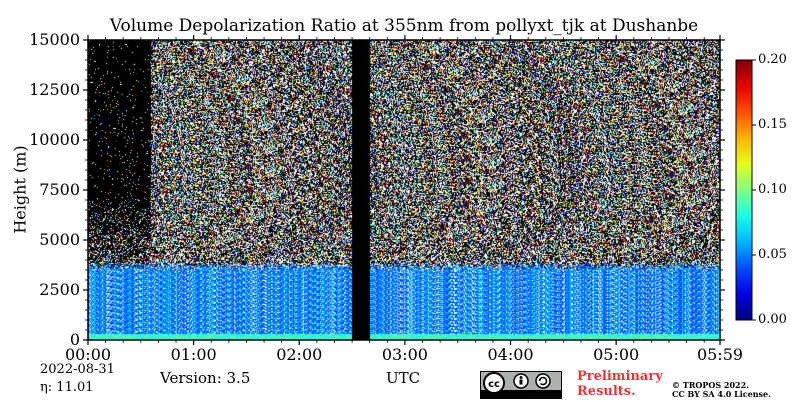 This screenshot has height=402, width=800. Describe the element at coordinates (54, 89) in the screenshot. I see `y-tick-label: 12500` at that location.